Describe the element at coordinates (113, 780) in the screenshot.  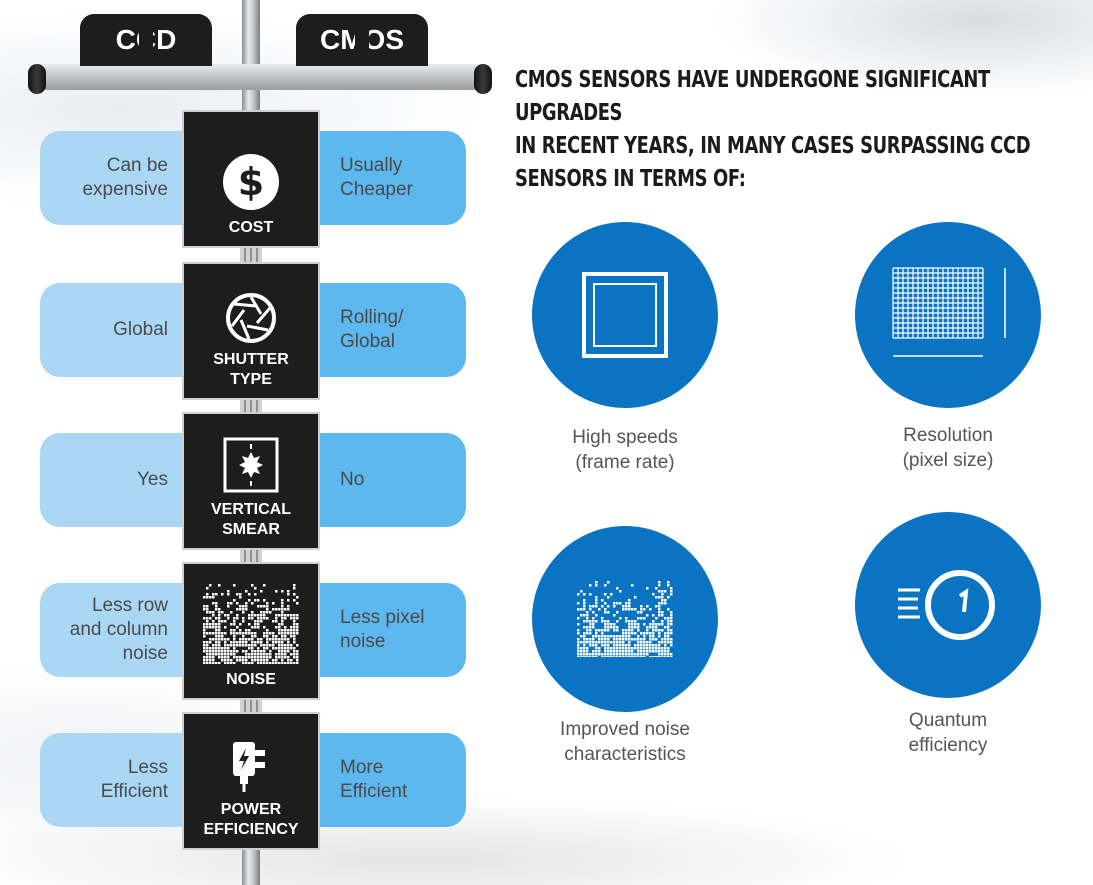
I see `ccd-power-value: Less Efficient` at that location.